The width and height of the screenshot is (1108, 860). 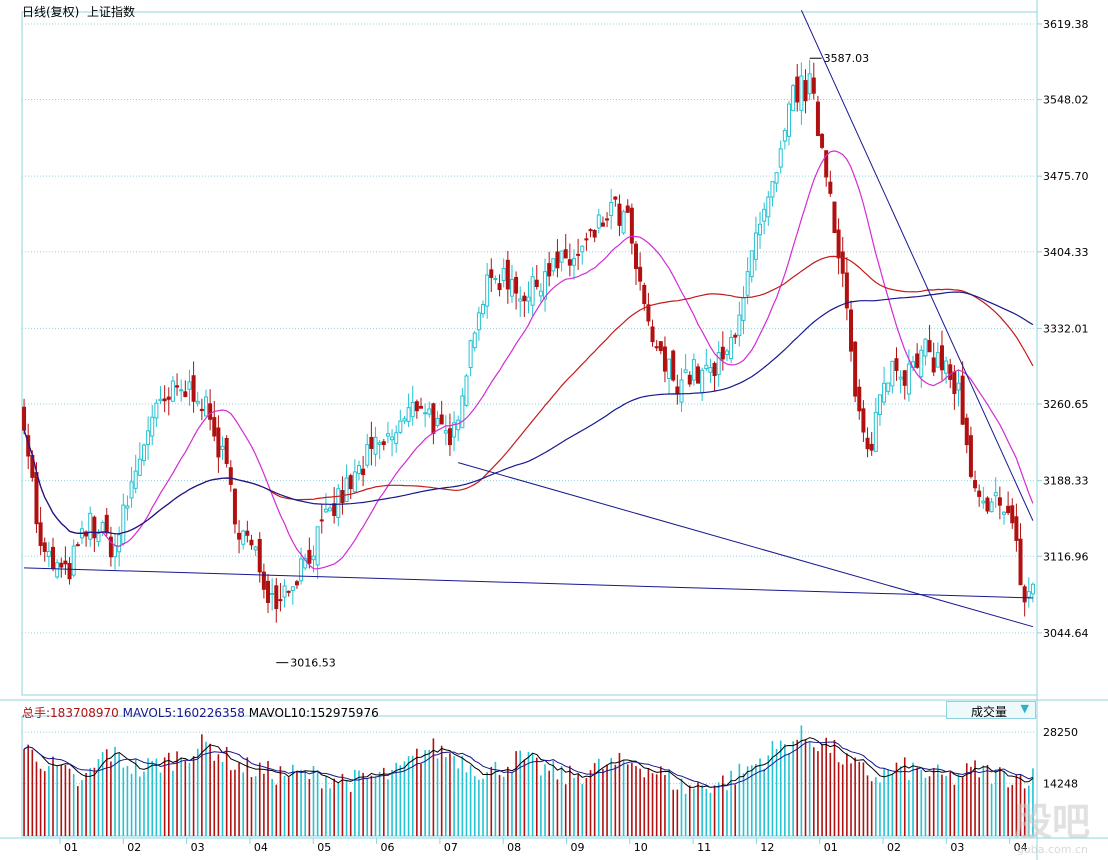 I want to click on y-tick-label: 3475.70, so click(x=1066, y=176).